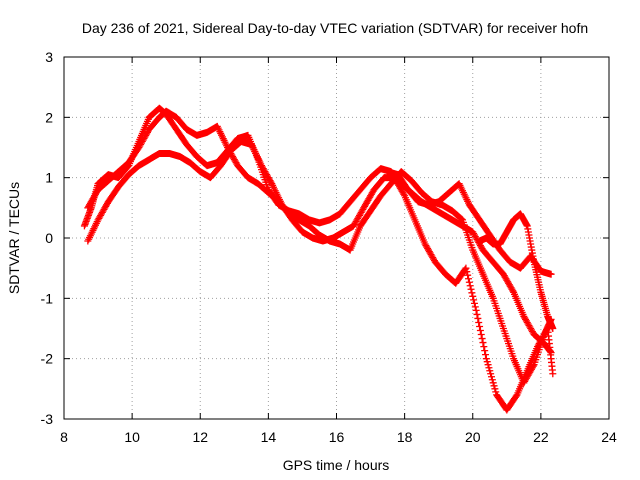 The image size is (640, 480). What do you see at coordinates (336, 465) in the screenshot?
I see `x-axis-label: GPS time / hours` at bounding box center [336, 465].